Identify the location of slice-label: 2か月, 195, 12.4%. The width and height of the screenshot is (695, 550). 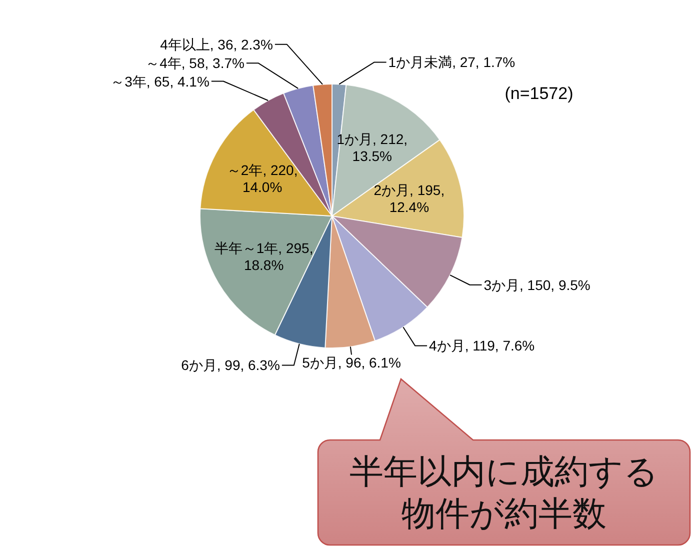
(409, 198).